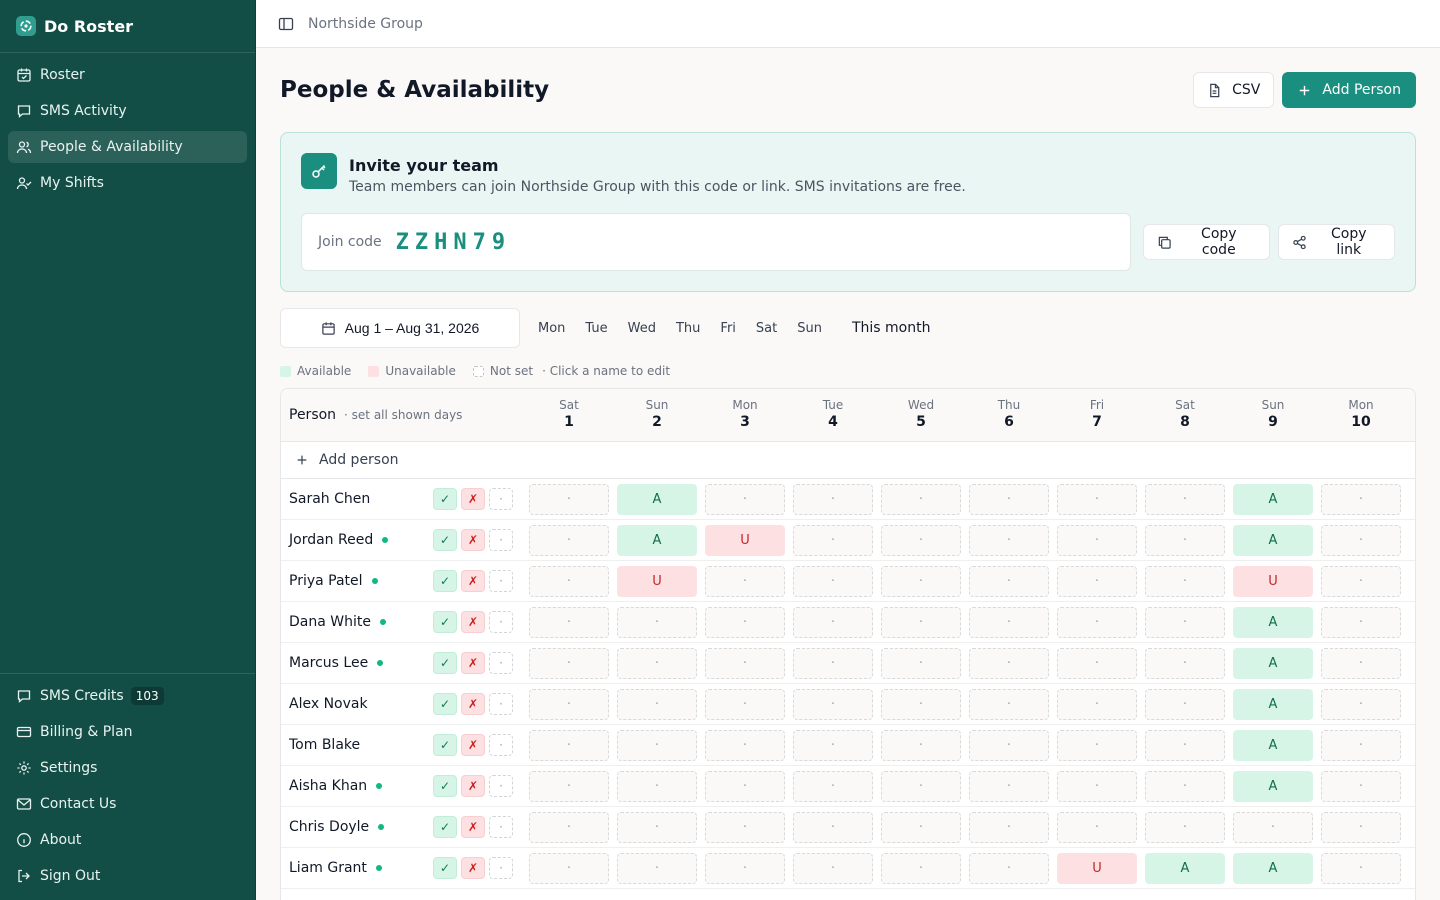 This screenshot has width=1440, height=900. I want to click on day-column-header: Mon 3, so click(745, 415).